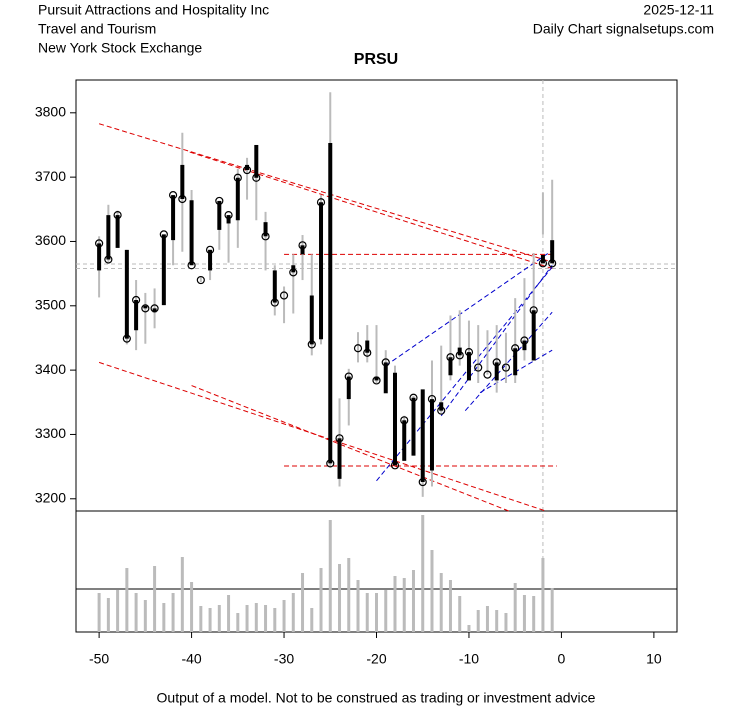 This screenshot has height=708, width=753. I want to click on y-tick-label: 3400, so click(50, 369).